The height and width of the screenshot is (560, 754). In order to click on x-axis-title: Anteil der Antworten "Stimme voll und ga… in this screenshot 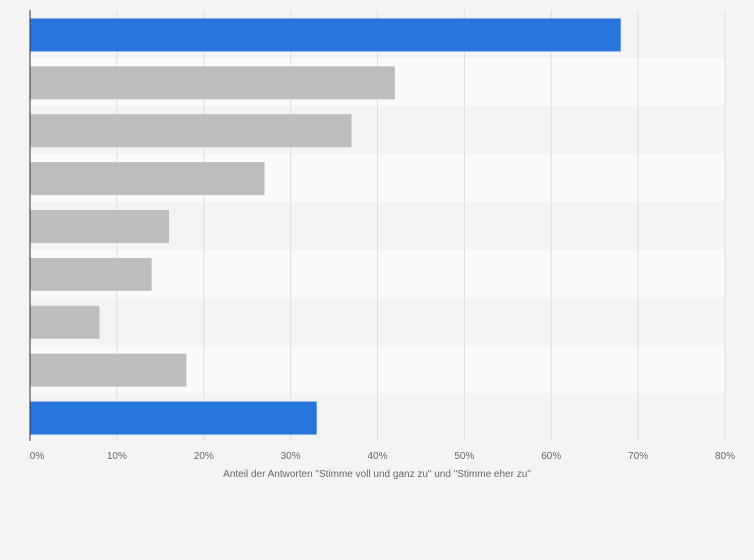, I will do `click(377, 474)`.